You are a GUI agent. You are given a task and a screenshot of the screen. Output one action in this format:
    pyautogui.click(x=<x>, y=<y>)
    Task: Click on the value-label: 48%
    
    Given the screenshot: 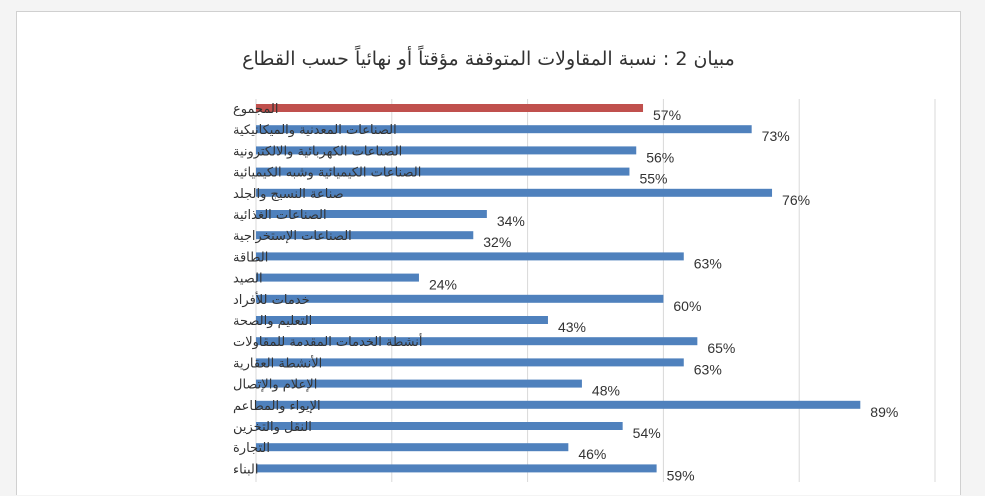 What is the action you would take?
    pyautogui.click(x=606, y=391)
    